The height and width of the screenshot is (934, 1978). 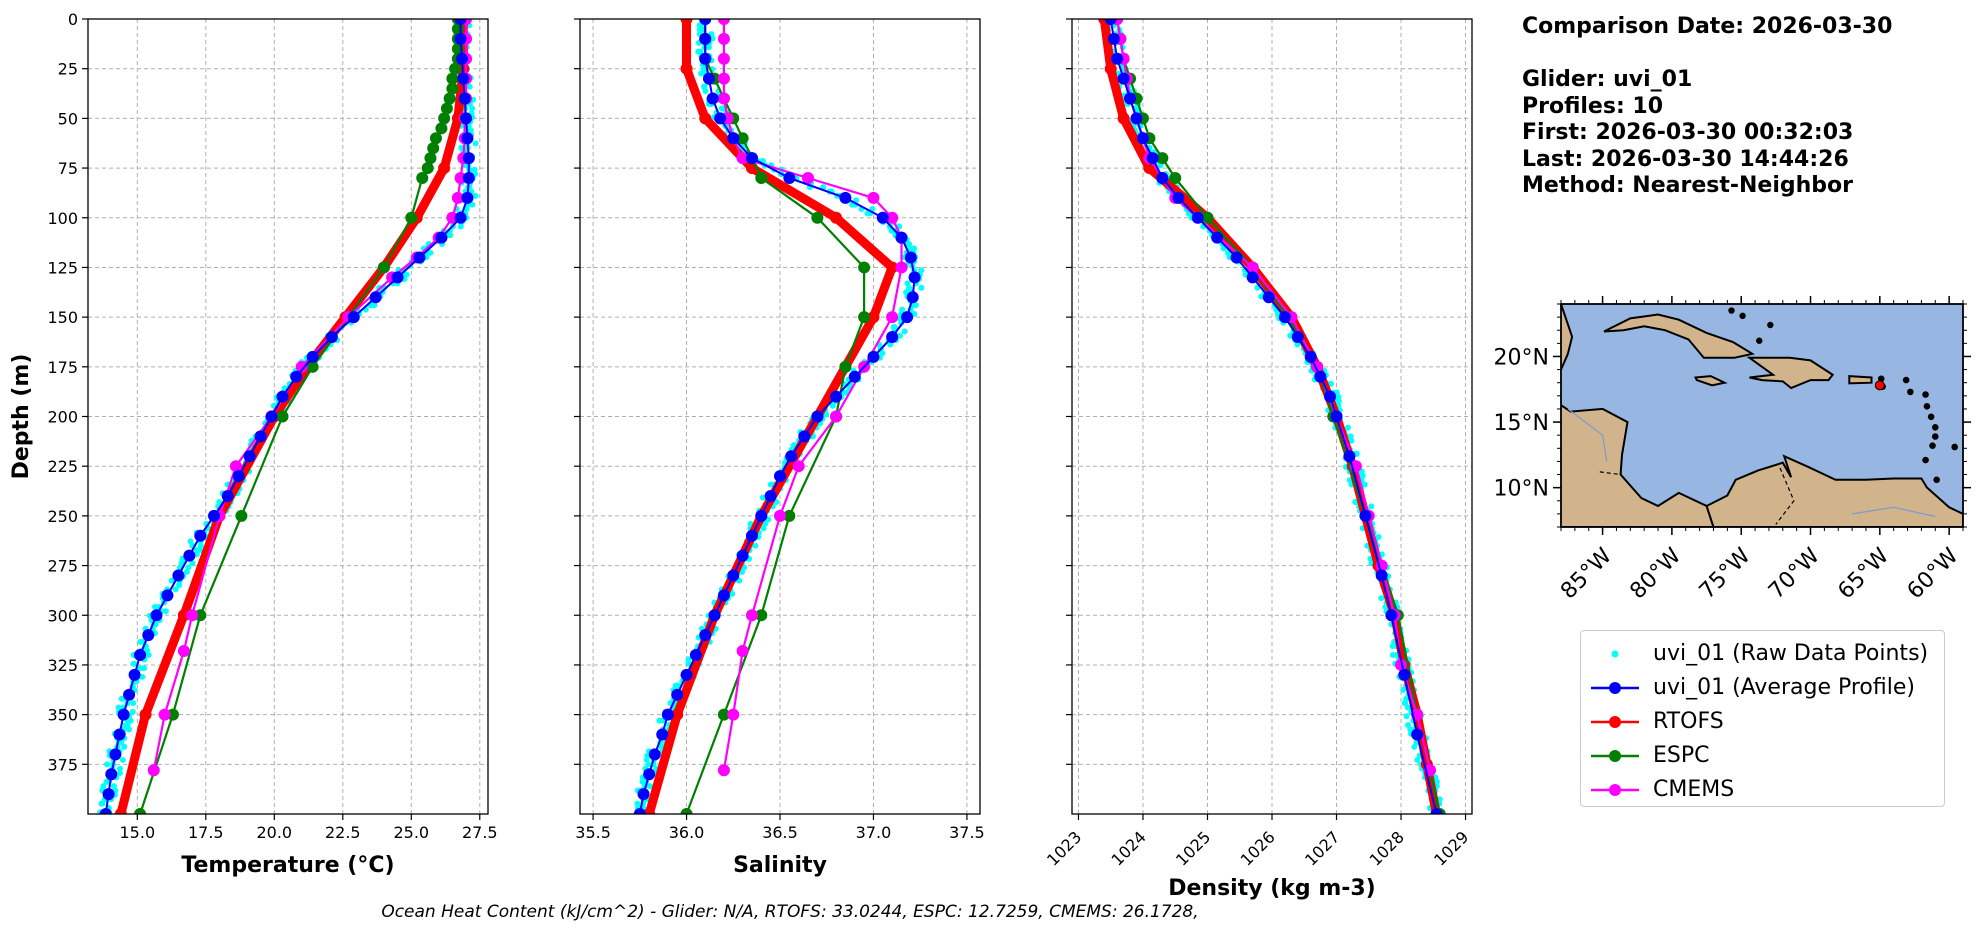 What do you see at coordinates (1725, 573) in the screenshot?
I see `lon-tick-label: 75°W` at bounding box center [1725, 573].